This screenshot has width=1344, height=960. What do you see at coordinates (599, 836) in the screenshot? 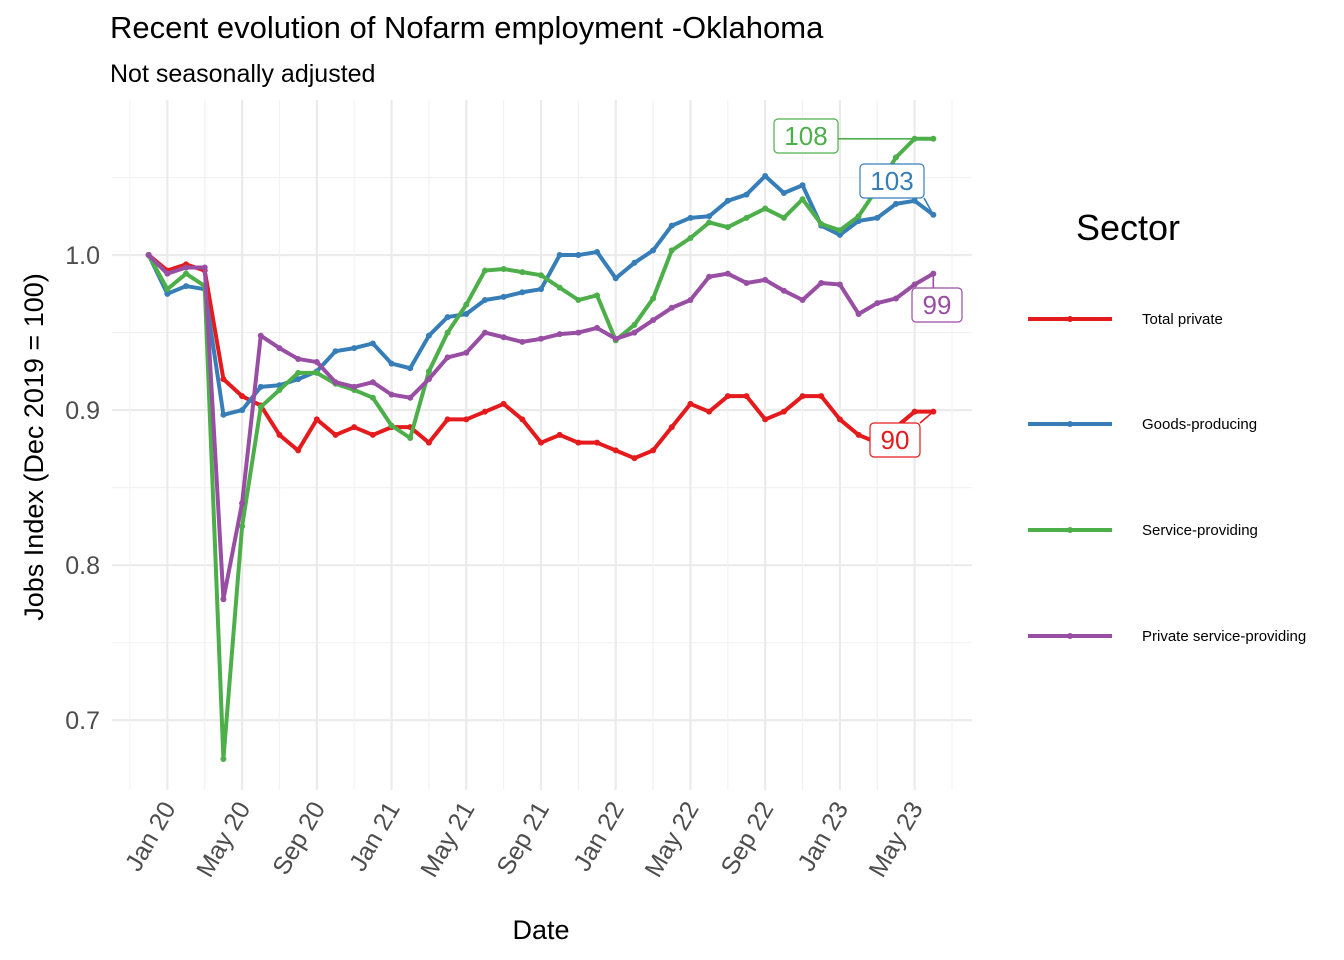
I see `x-tick-label: Jan 22` at bounding box center [599, 836].